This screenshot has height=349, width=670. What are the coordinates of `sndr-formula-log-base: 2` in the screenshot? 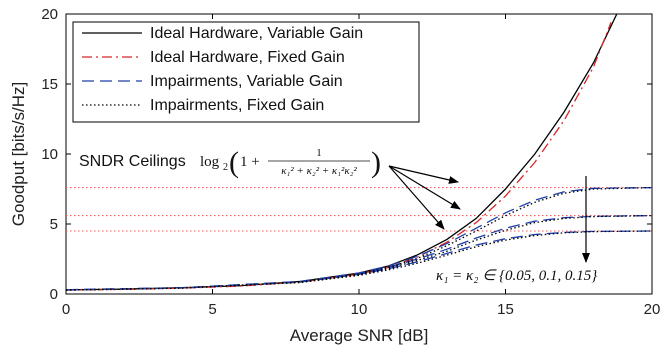 It's located at (225, 167).